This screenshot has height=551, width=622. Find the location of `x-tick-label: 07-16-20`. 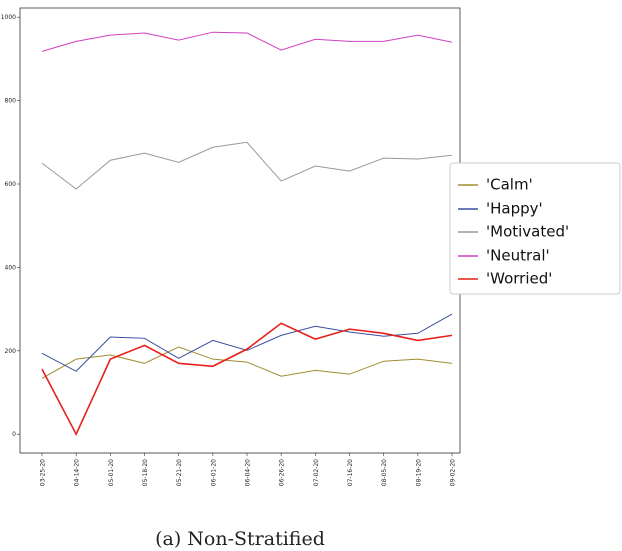

x-tick-label: 07-16-20 is located at coordinates (350, 472).